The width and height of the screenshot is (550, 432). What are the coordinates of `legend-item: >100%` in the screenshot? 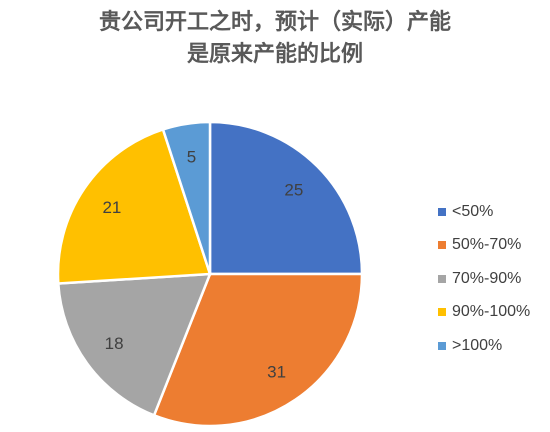 It's located at (484, 346).